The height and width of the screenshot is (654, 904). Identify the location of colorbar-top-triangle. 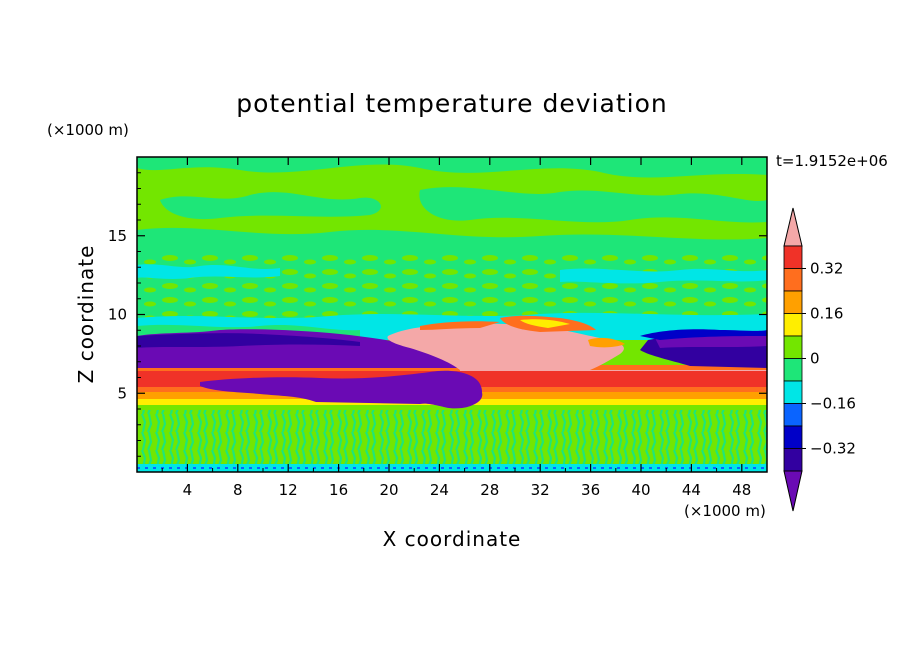
(793, 227).